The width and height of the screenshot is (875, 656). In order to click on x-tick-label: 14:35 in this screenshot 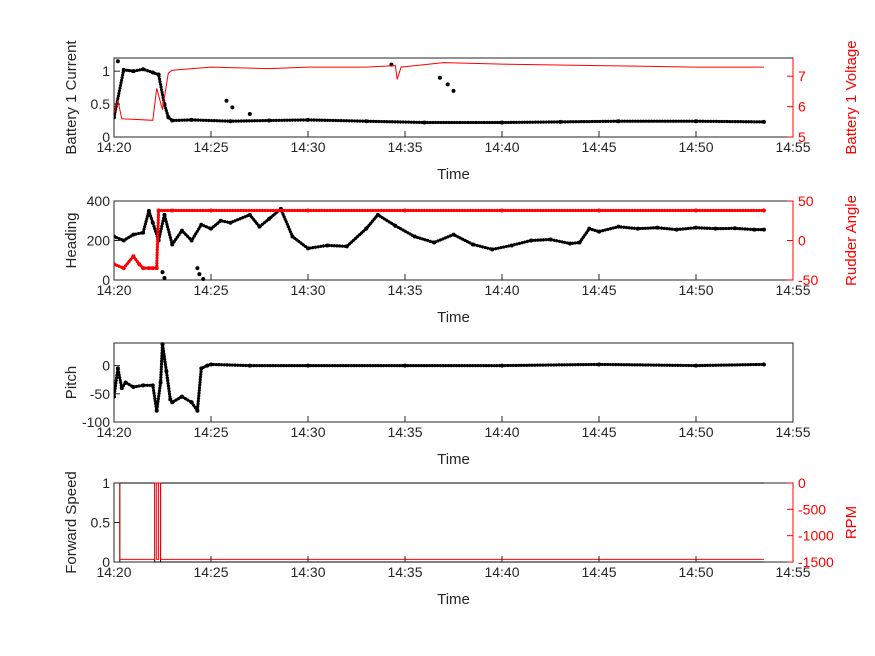, I will do `click(404, 290)`.